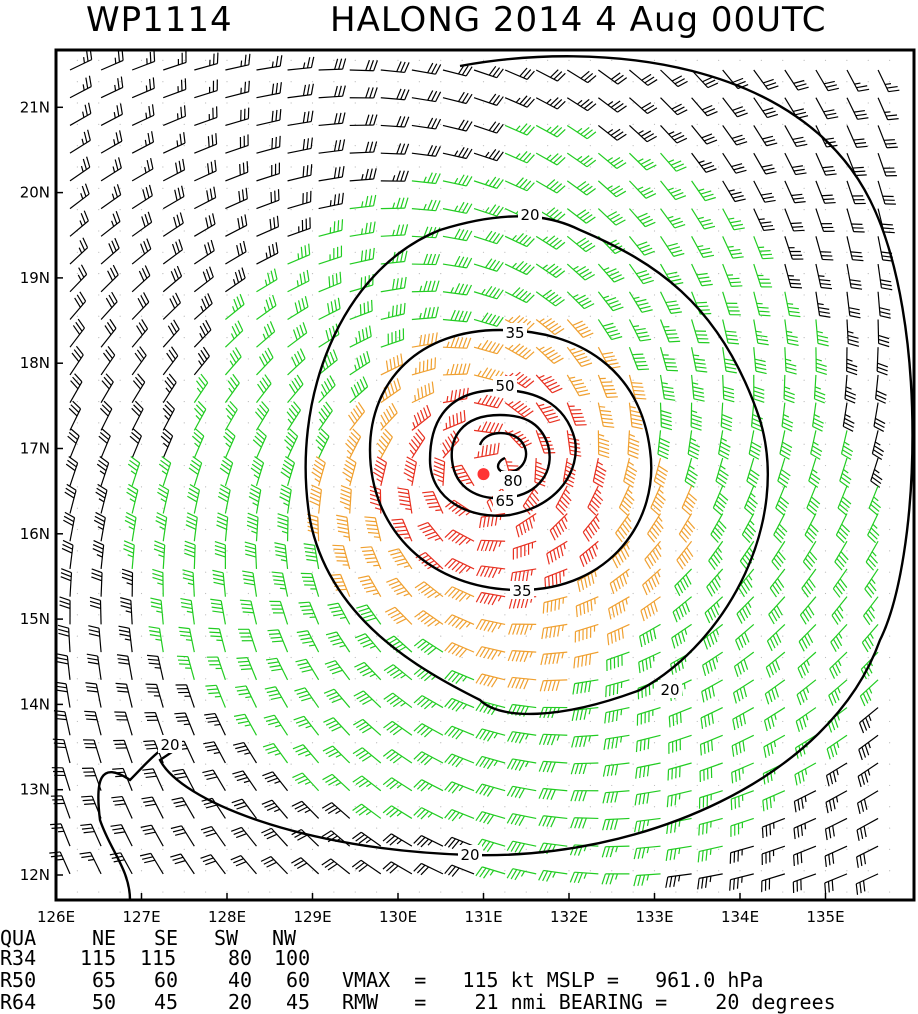 This screenshot has width=918, height=1014. Describe the element at coordinates (504, 386) in the screenshot. I see `contour-label: 50` at that location.